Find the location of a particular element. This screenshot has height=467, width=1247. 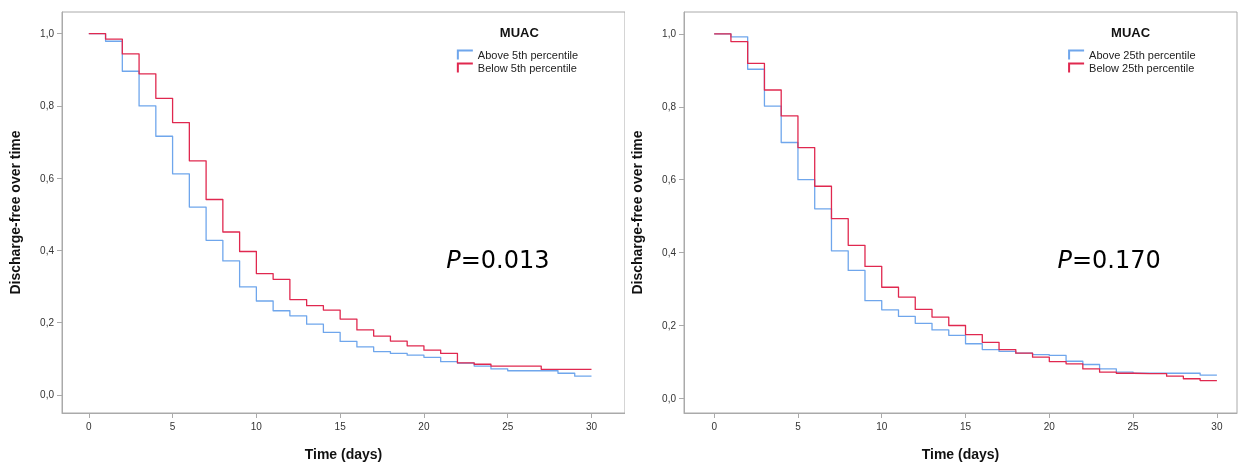

legend-label: Above 25th percentile is located at coordinates (1142, 54).